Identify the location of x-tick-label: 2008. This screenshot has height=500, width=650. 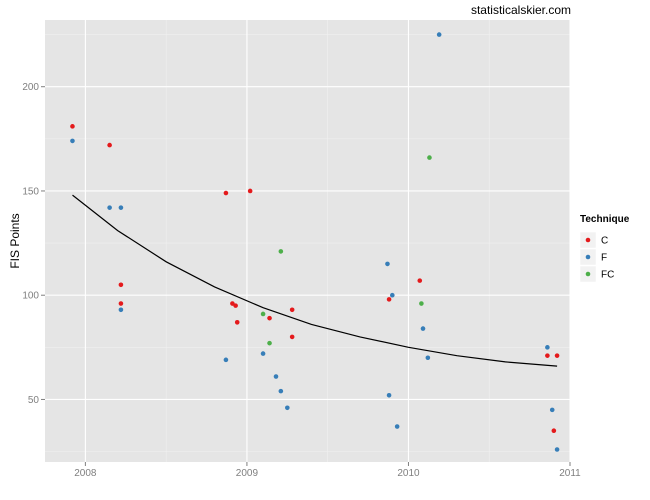
(85, 473).